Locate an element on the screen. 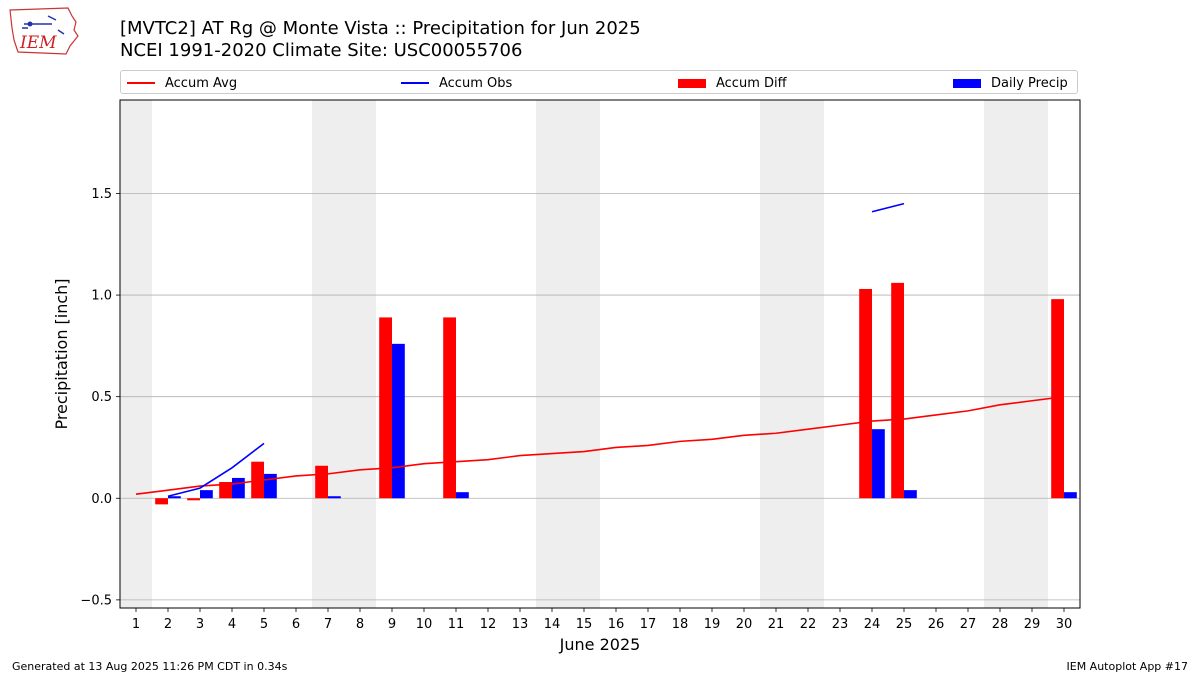 Image resolution: width=1200 pixels, height=675 pixels. legend-item-daily-precip: Daily Precip is located at coordinates (1010, 83).